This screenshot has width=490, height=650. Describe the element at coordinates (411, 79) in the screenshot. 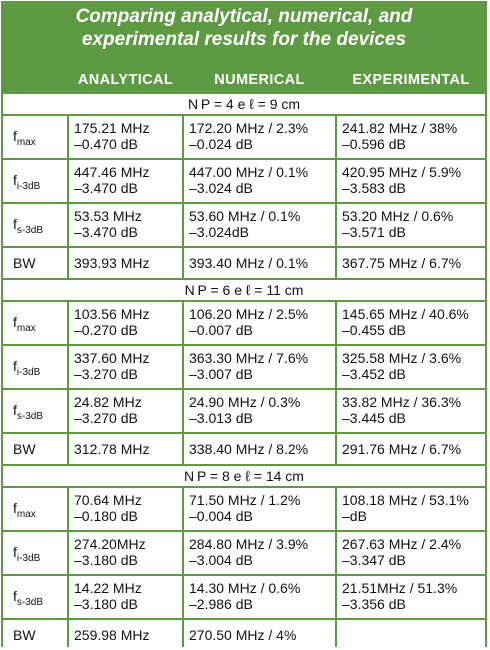

I see `column-header-experimental: EXPERIMENTAL` at that location.